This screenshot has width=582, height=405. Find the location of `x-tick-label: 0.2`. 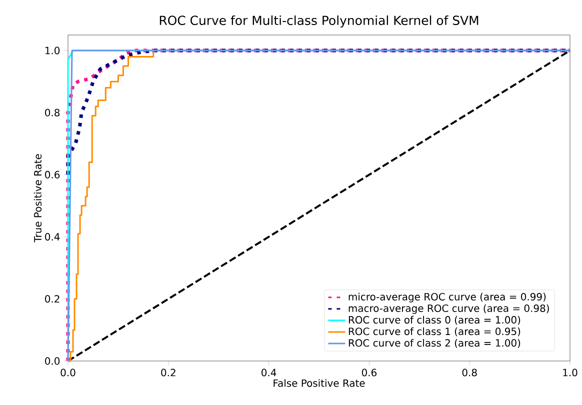

x-tick-label: 0.2 is located at coordinates (168, 372).